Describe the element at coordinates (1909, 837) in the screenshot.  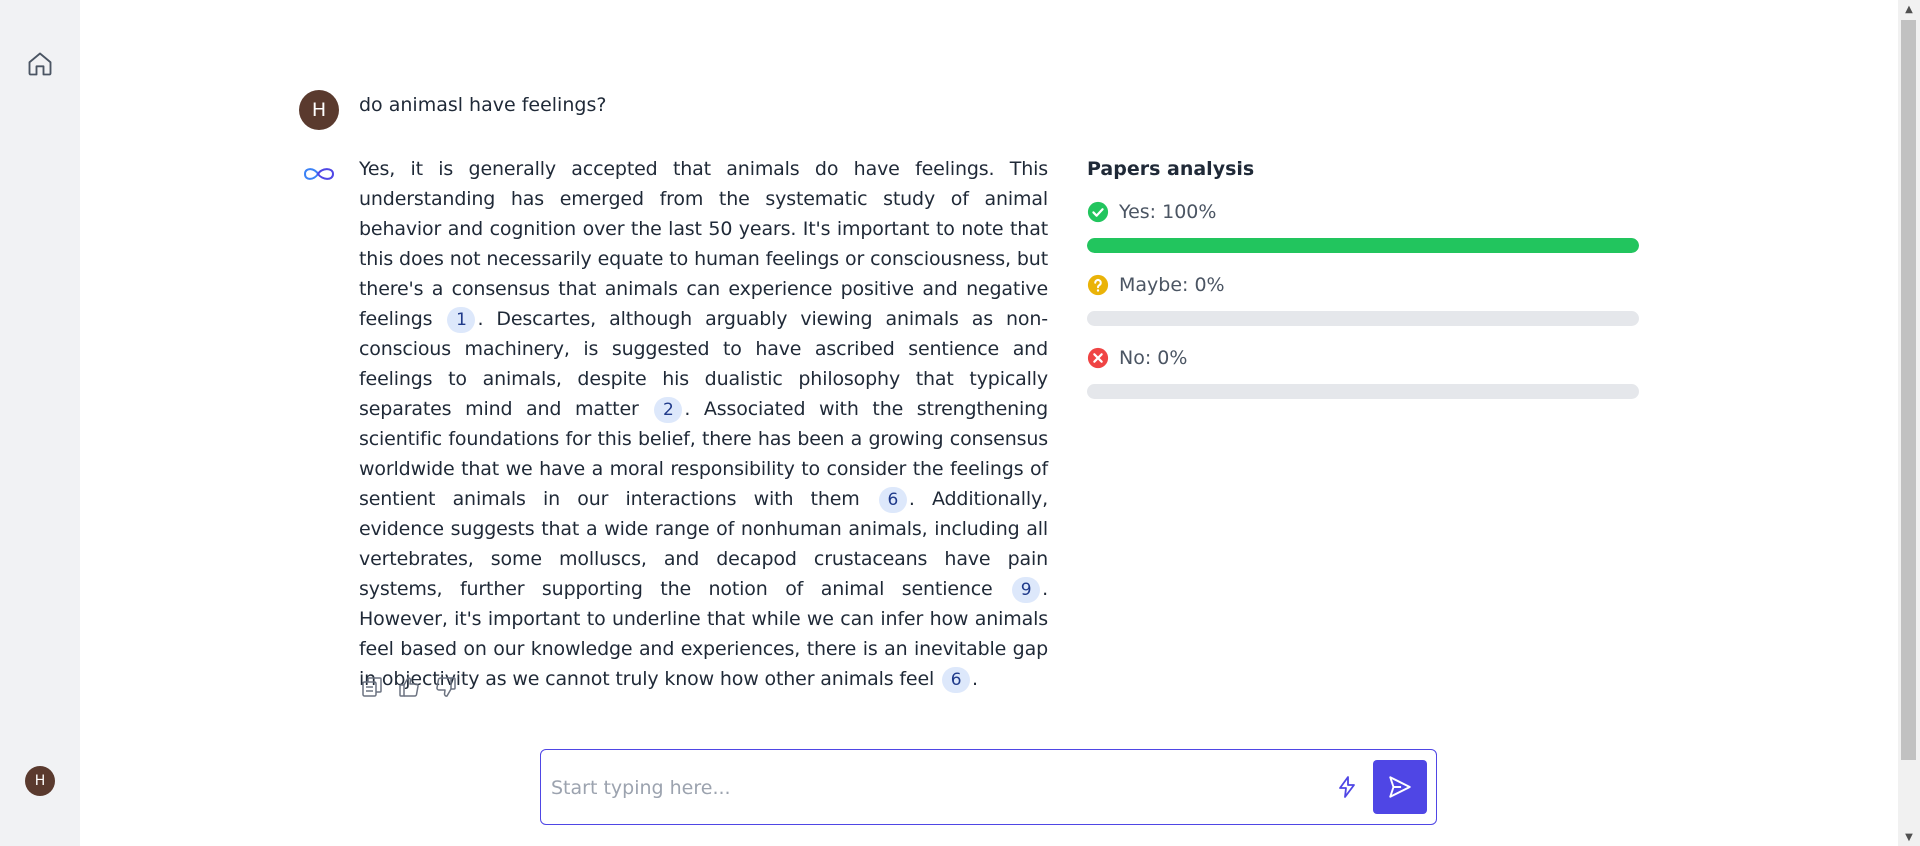
I see `scroll-down-arrow: ▼` at that location.